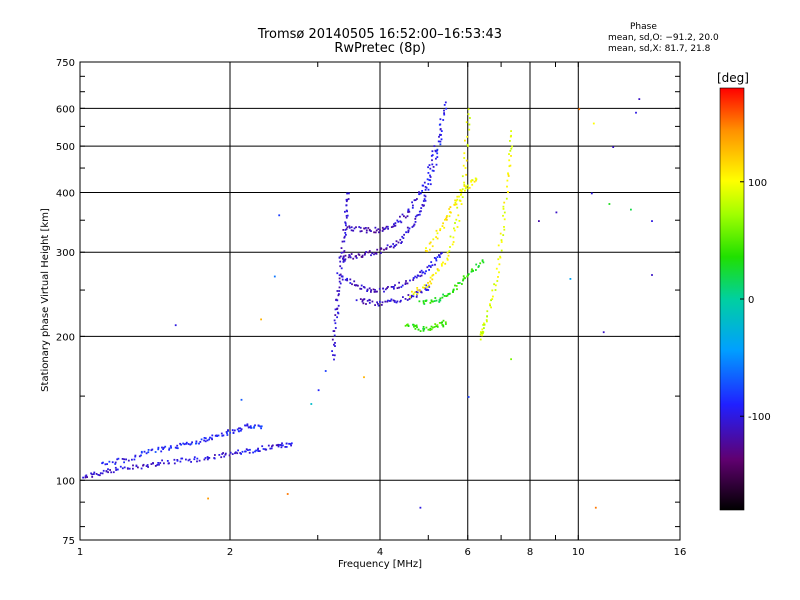 The image size is (800, 600). What do you see at coordinates (757, 183) in the screenshot?
I see `colorbar-tick-label: 100` at bounding box center [757, 183].